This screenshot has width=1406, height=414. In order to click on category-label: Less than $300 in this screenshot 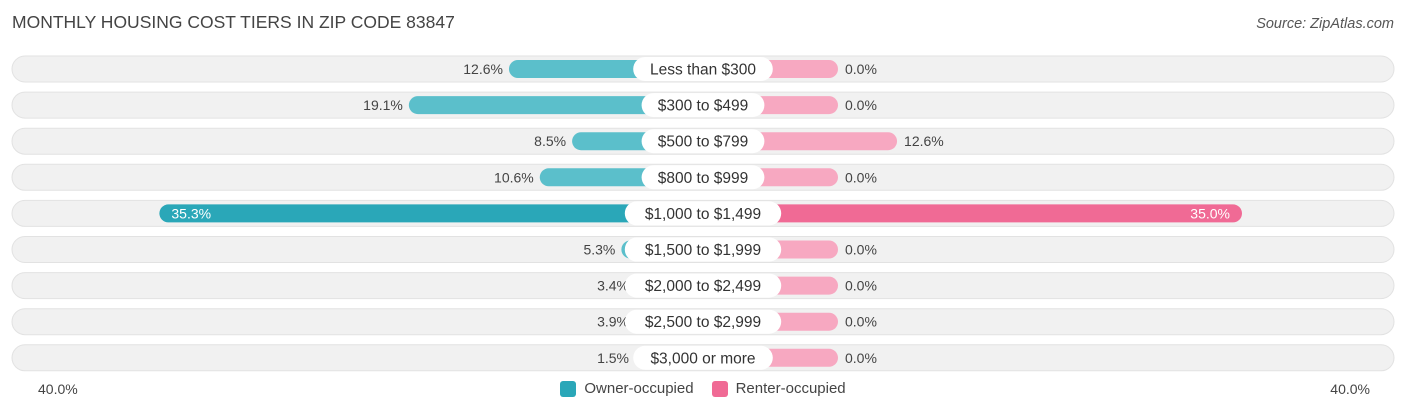, I will do `click(703, 70)`.